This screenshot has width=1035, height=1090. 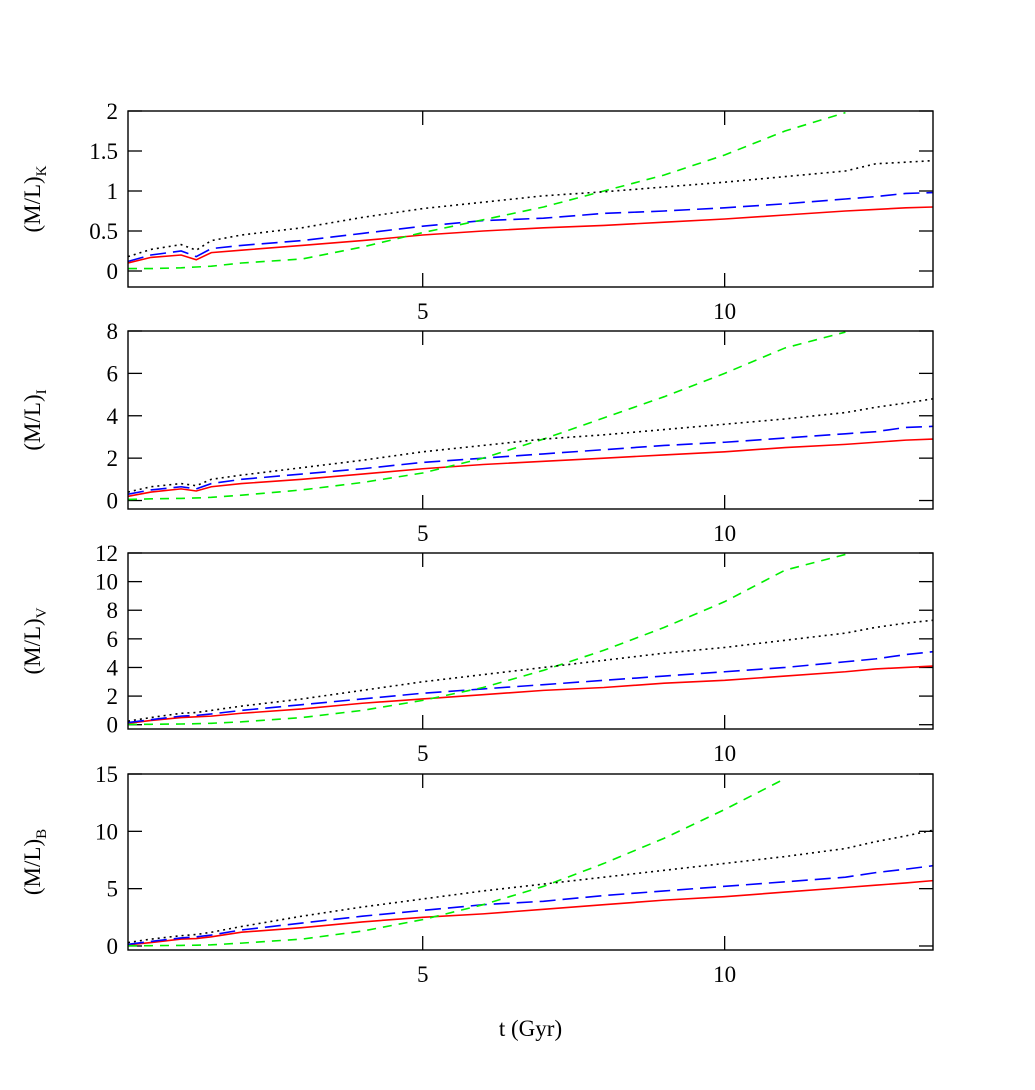 What do you see at coordinates (106, 553) in the screenshot?
I see `y-tick-label: 12` at bounding box center [106, 553].